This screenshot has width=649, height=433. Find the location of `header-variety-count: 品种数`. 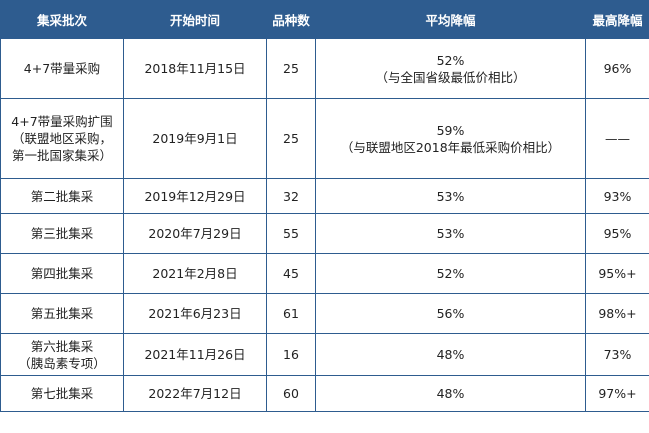

header-variety-count: 品种数 is located at coordinates (291, 19).